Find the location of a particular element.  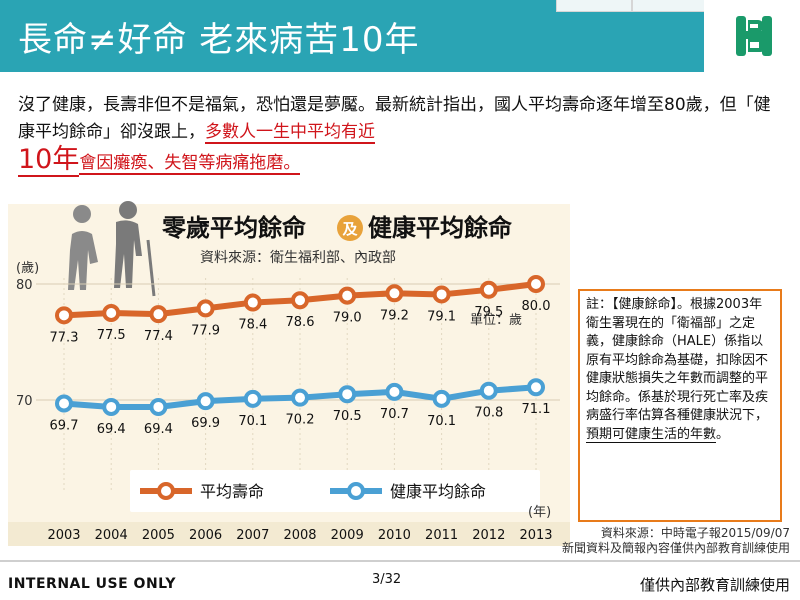

x-tick-label: 2003 is located at coordinates (63, 535).